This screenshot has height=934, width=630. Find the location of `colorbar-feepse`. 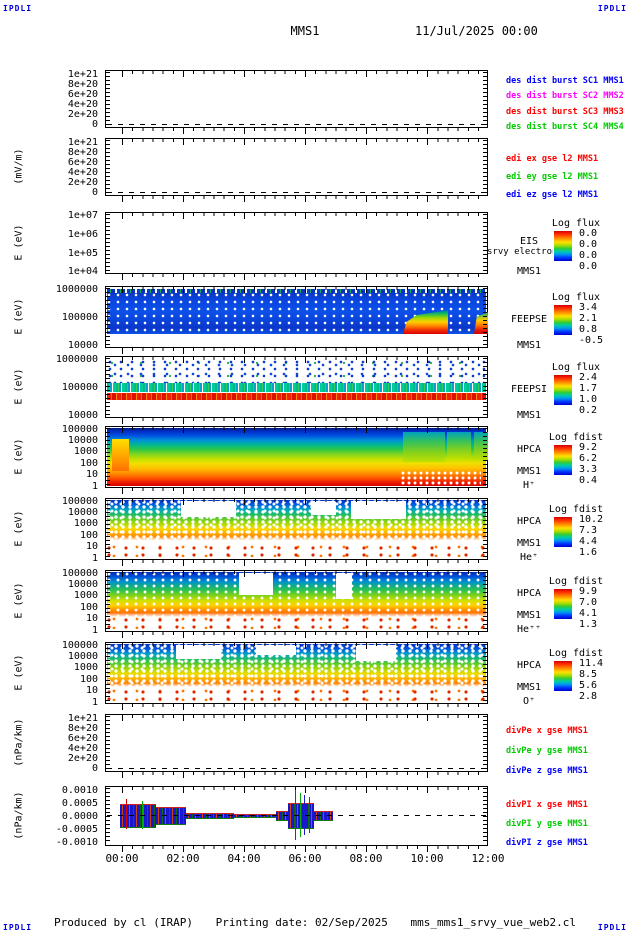

colorbar-feepse is located at coordinates (563, 320).